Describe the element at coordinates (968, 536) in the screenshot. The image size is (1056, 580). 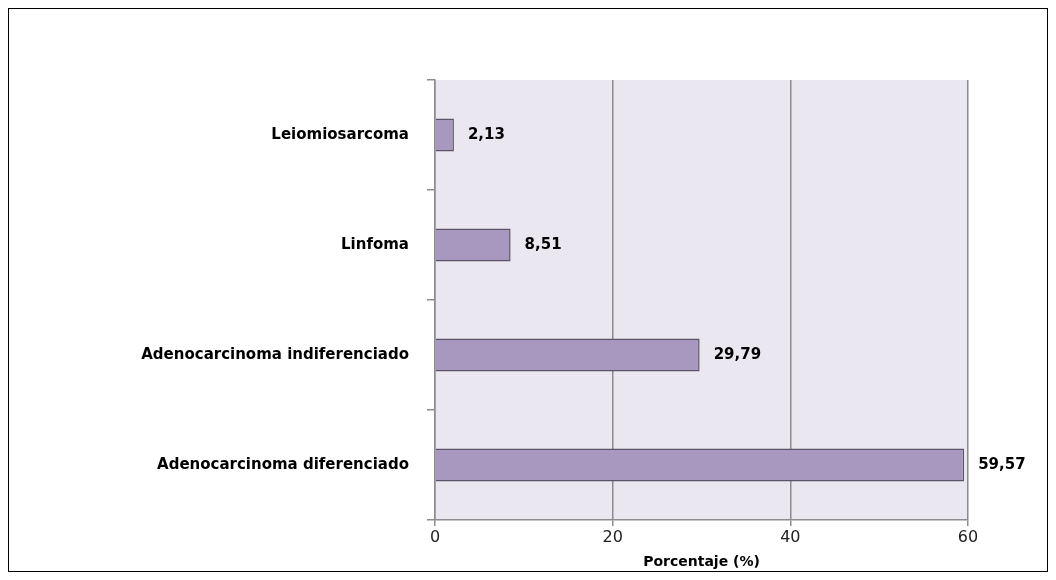
I see `x-tick-label: 60` at that location.